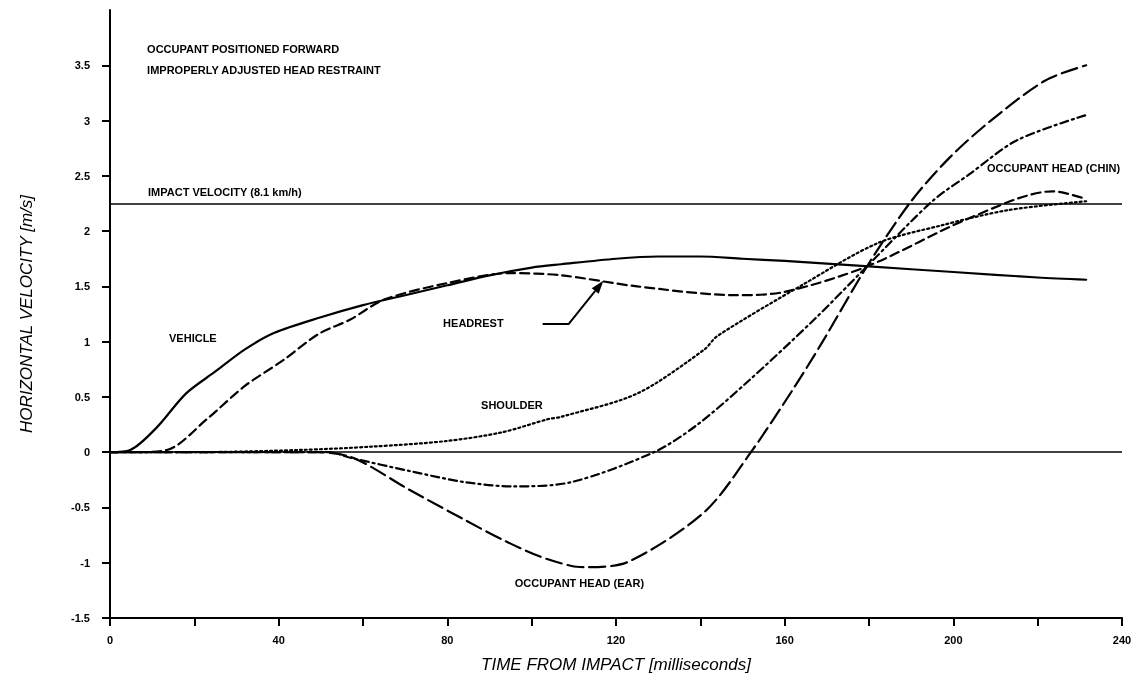 The width and height of the screenshot is (1145, 683). What do you see at coordinates (86, 231) in the screenshot?
I see `y-tick-label: 2` at bounding box center [86, 231].